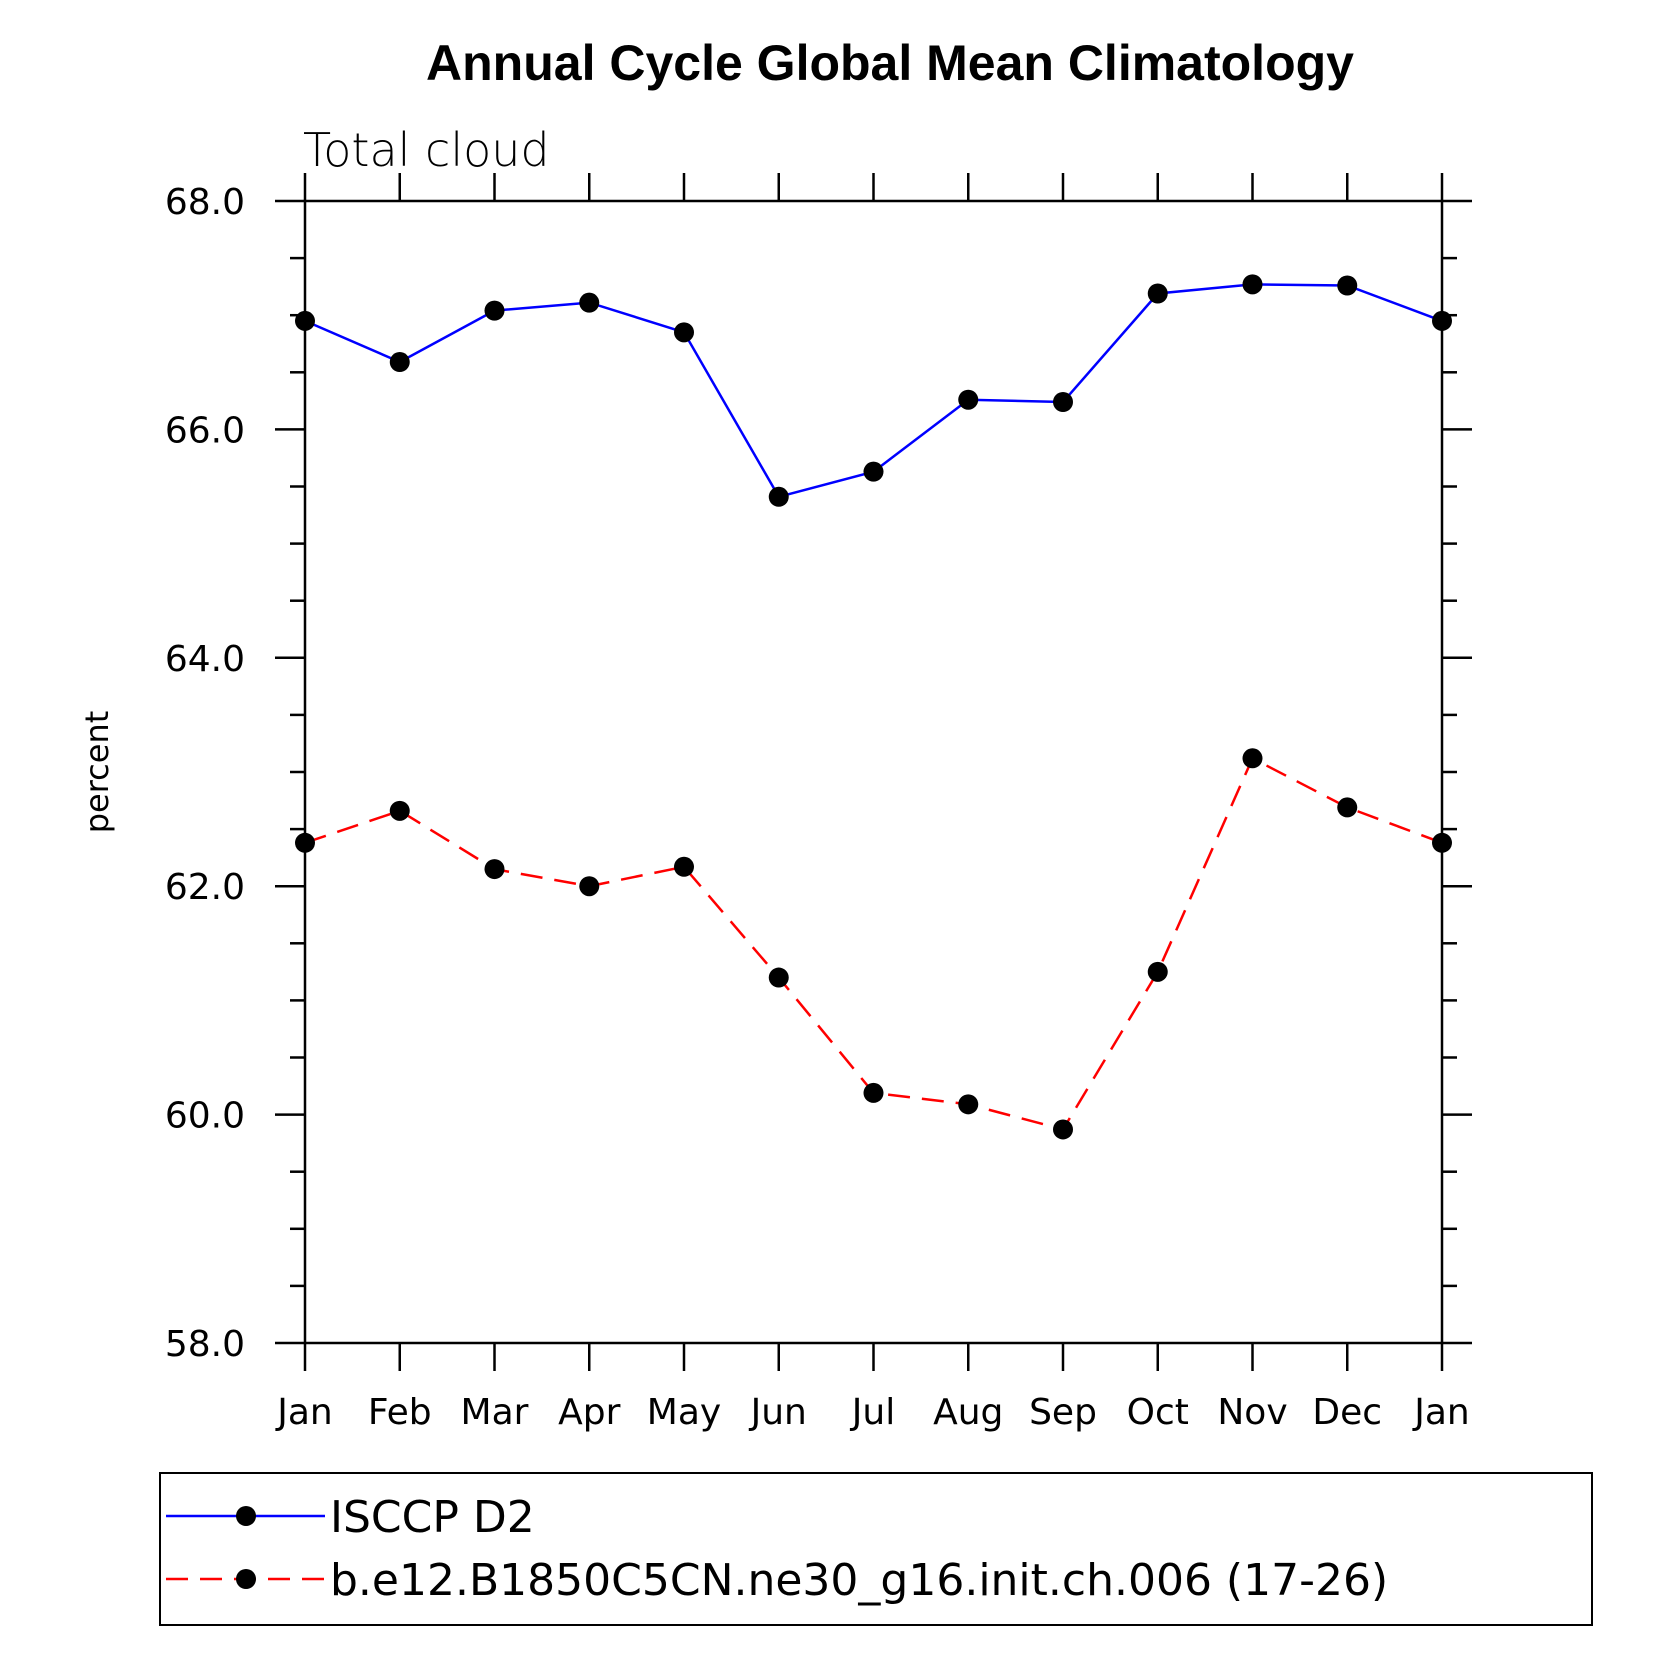 This screenshot has height=1653, width=1653. I want to click on legend-box, so click(876, 1549).